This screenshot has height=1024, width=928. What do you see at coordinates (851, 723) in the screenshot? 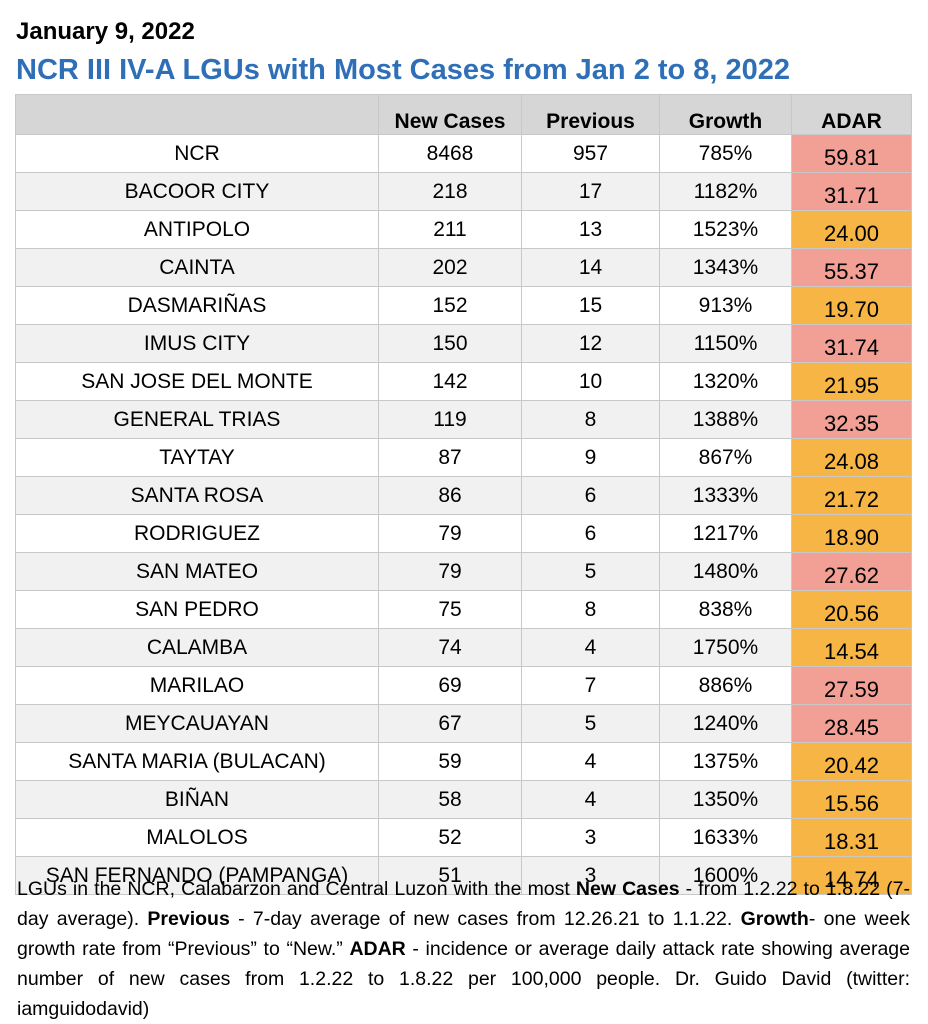
I see `cell-adar: 28.45` at bounding box center [851, 723].